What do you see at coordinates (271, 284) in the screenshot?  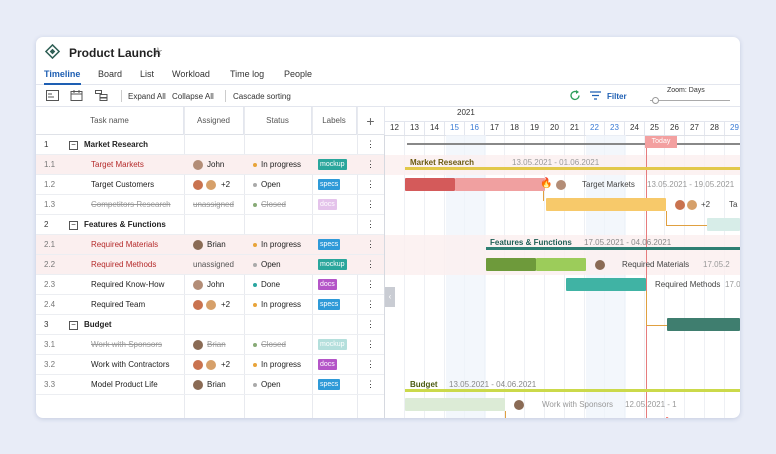 I see `status-text: Done` at bounding box center [271, 284].